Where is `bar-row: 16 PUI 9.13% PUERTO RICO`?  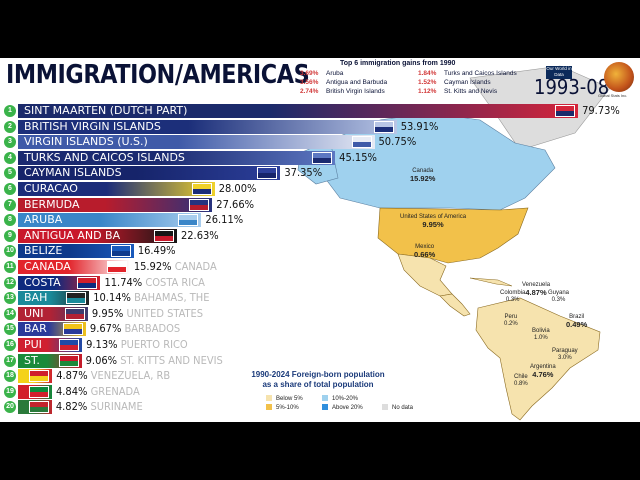
bar-row: 16 PUI 9.13% PUERTO RICO is located at coordinates (320, 345).